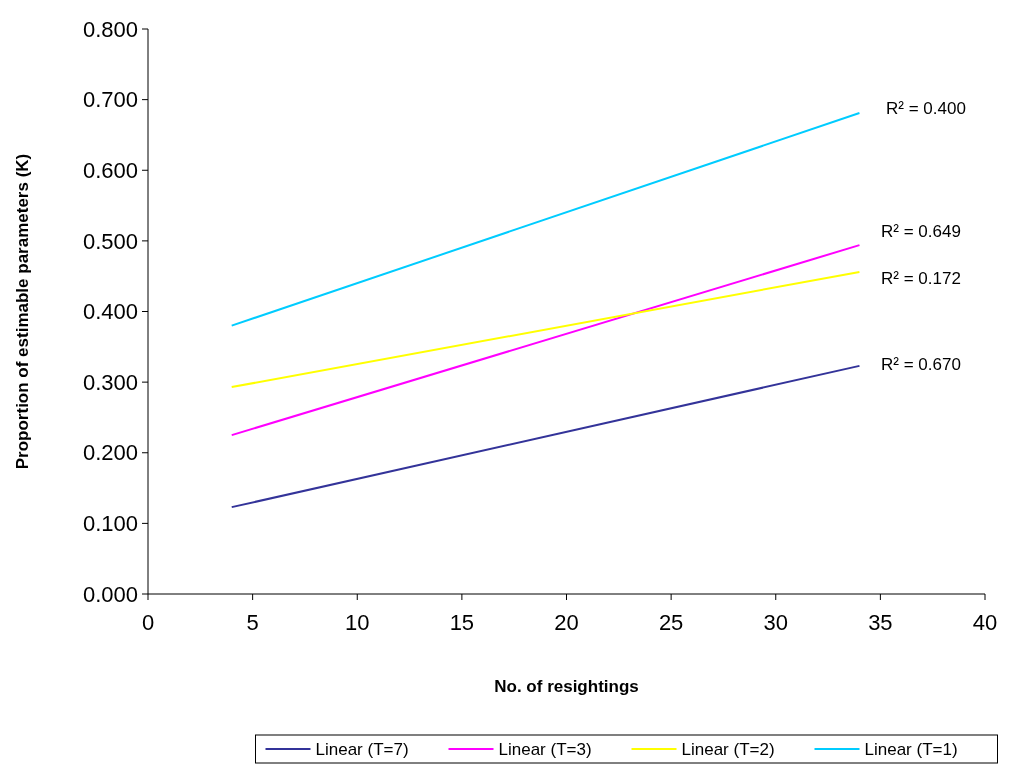 This screenshot has height=765, width=1020. Describe the element at coordinates (462, 622) in the screenshot. I see `x-tick-label: 15` at that location.